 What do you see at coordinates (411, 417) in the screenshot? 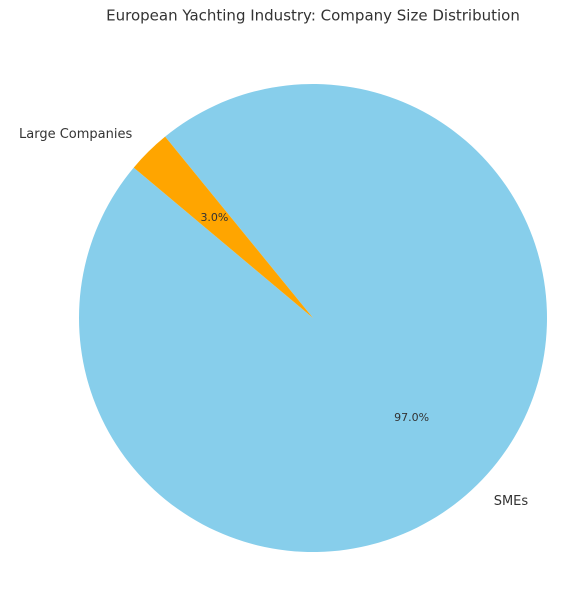
I see `percent-label: 97.0%` at bounding box center [411, 417].